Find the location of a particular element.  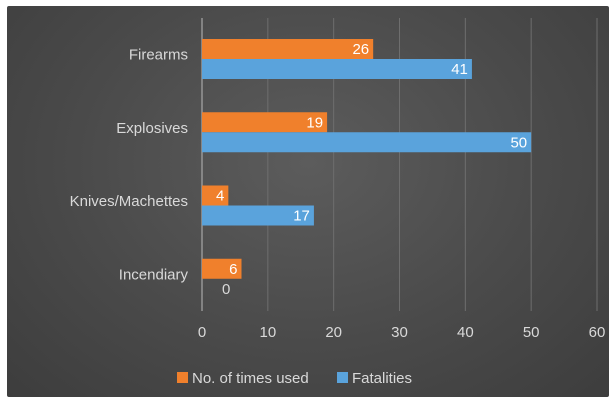

category-label: Incendiary is located at coordinates (154, 274).